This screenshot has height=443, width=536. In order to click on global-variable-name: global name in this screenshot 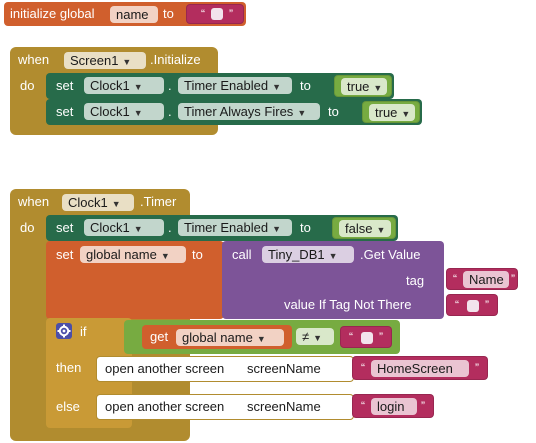, I will do `click(217, 337)`.